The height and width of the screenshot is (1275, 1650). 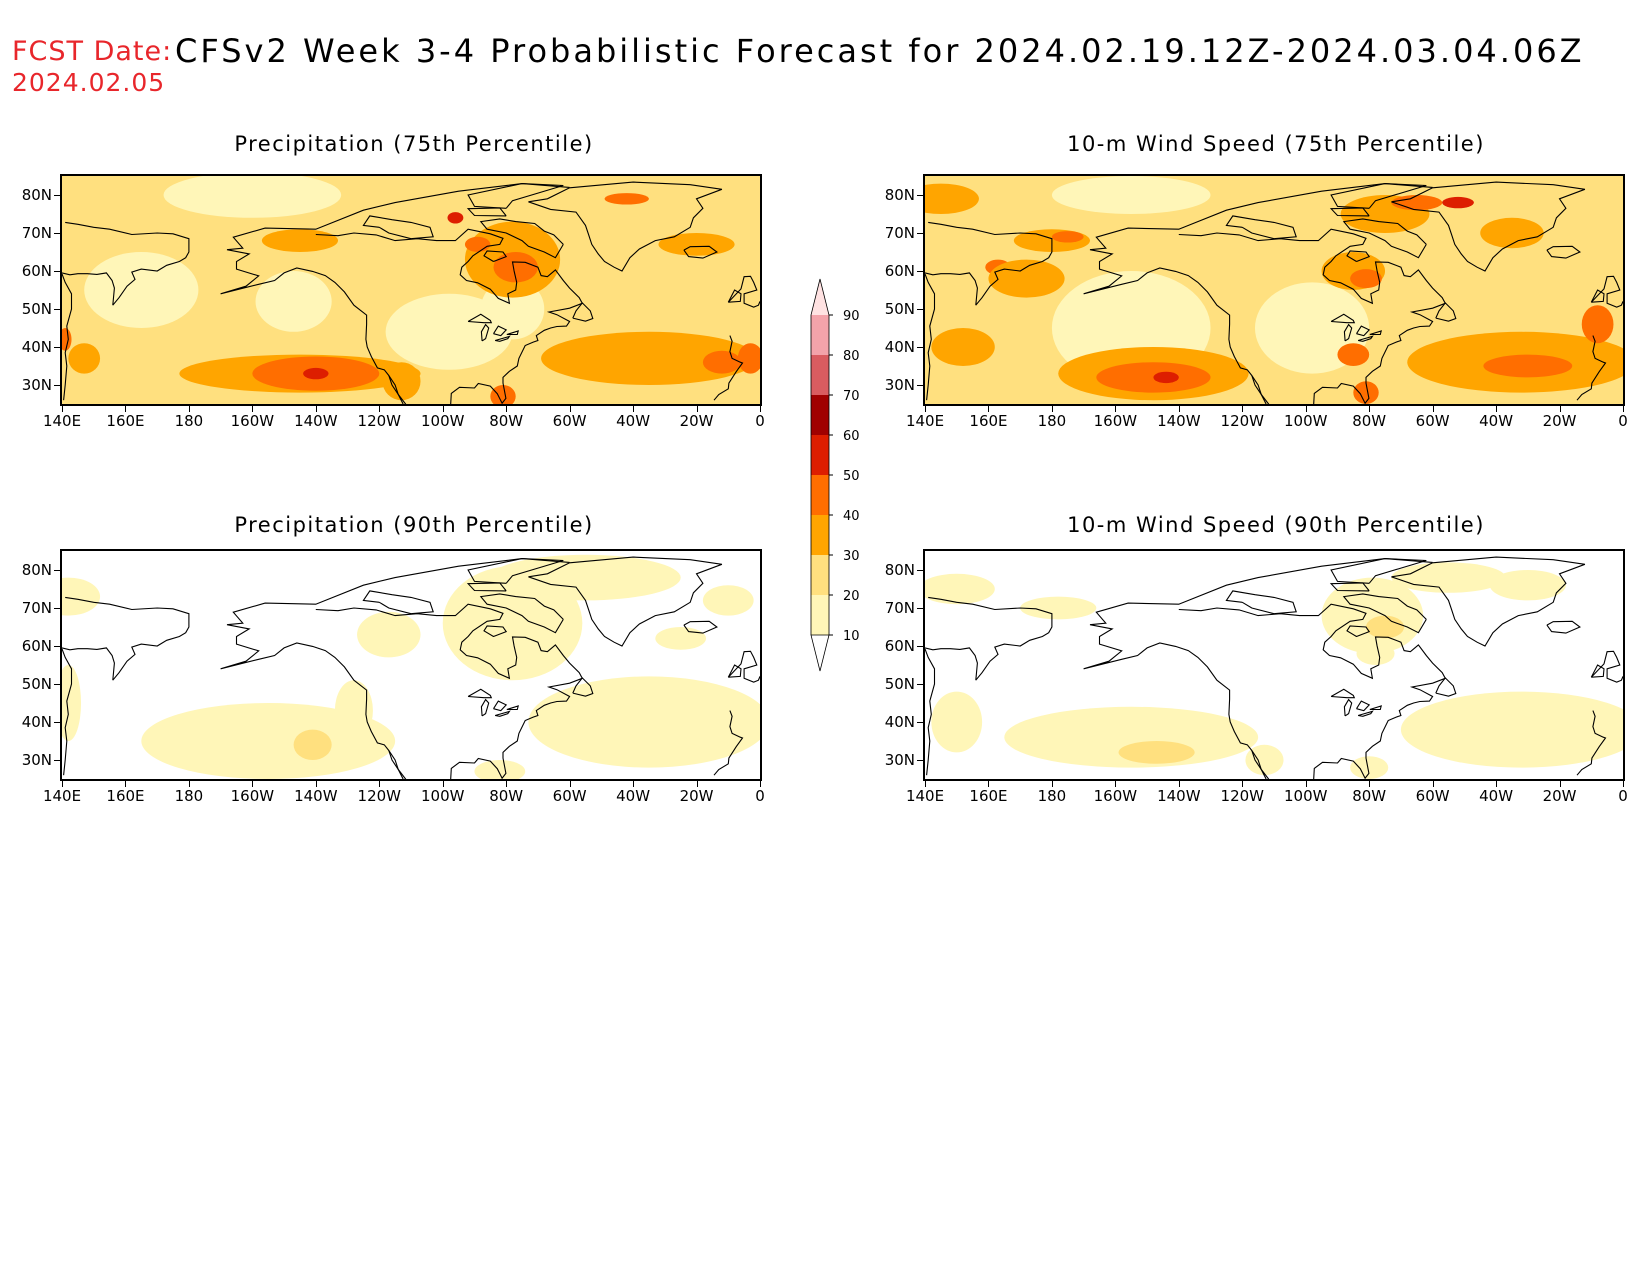 I want to click on panel-title-wind-75: 10-m Wind Speed (75th Percentile), so click(x=1276, y=144).